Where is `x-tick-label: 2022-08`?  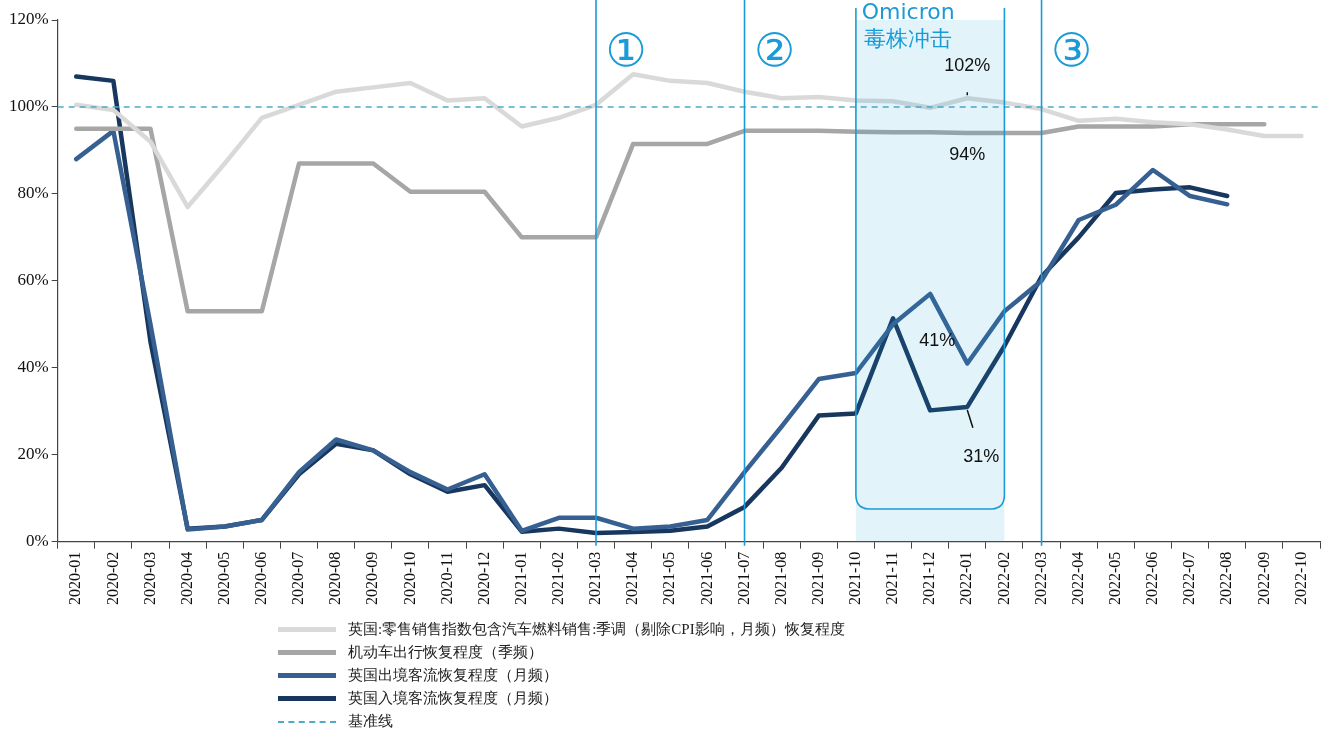
x-tick-label: 2022-08 is located at coordinates (1226, 578).